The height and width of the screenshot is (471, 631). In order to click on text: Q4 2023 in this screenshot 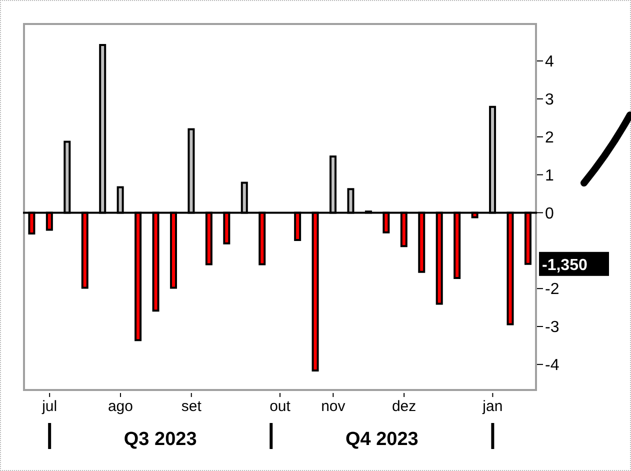, I will do `click(381, 439)`.